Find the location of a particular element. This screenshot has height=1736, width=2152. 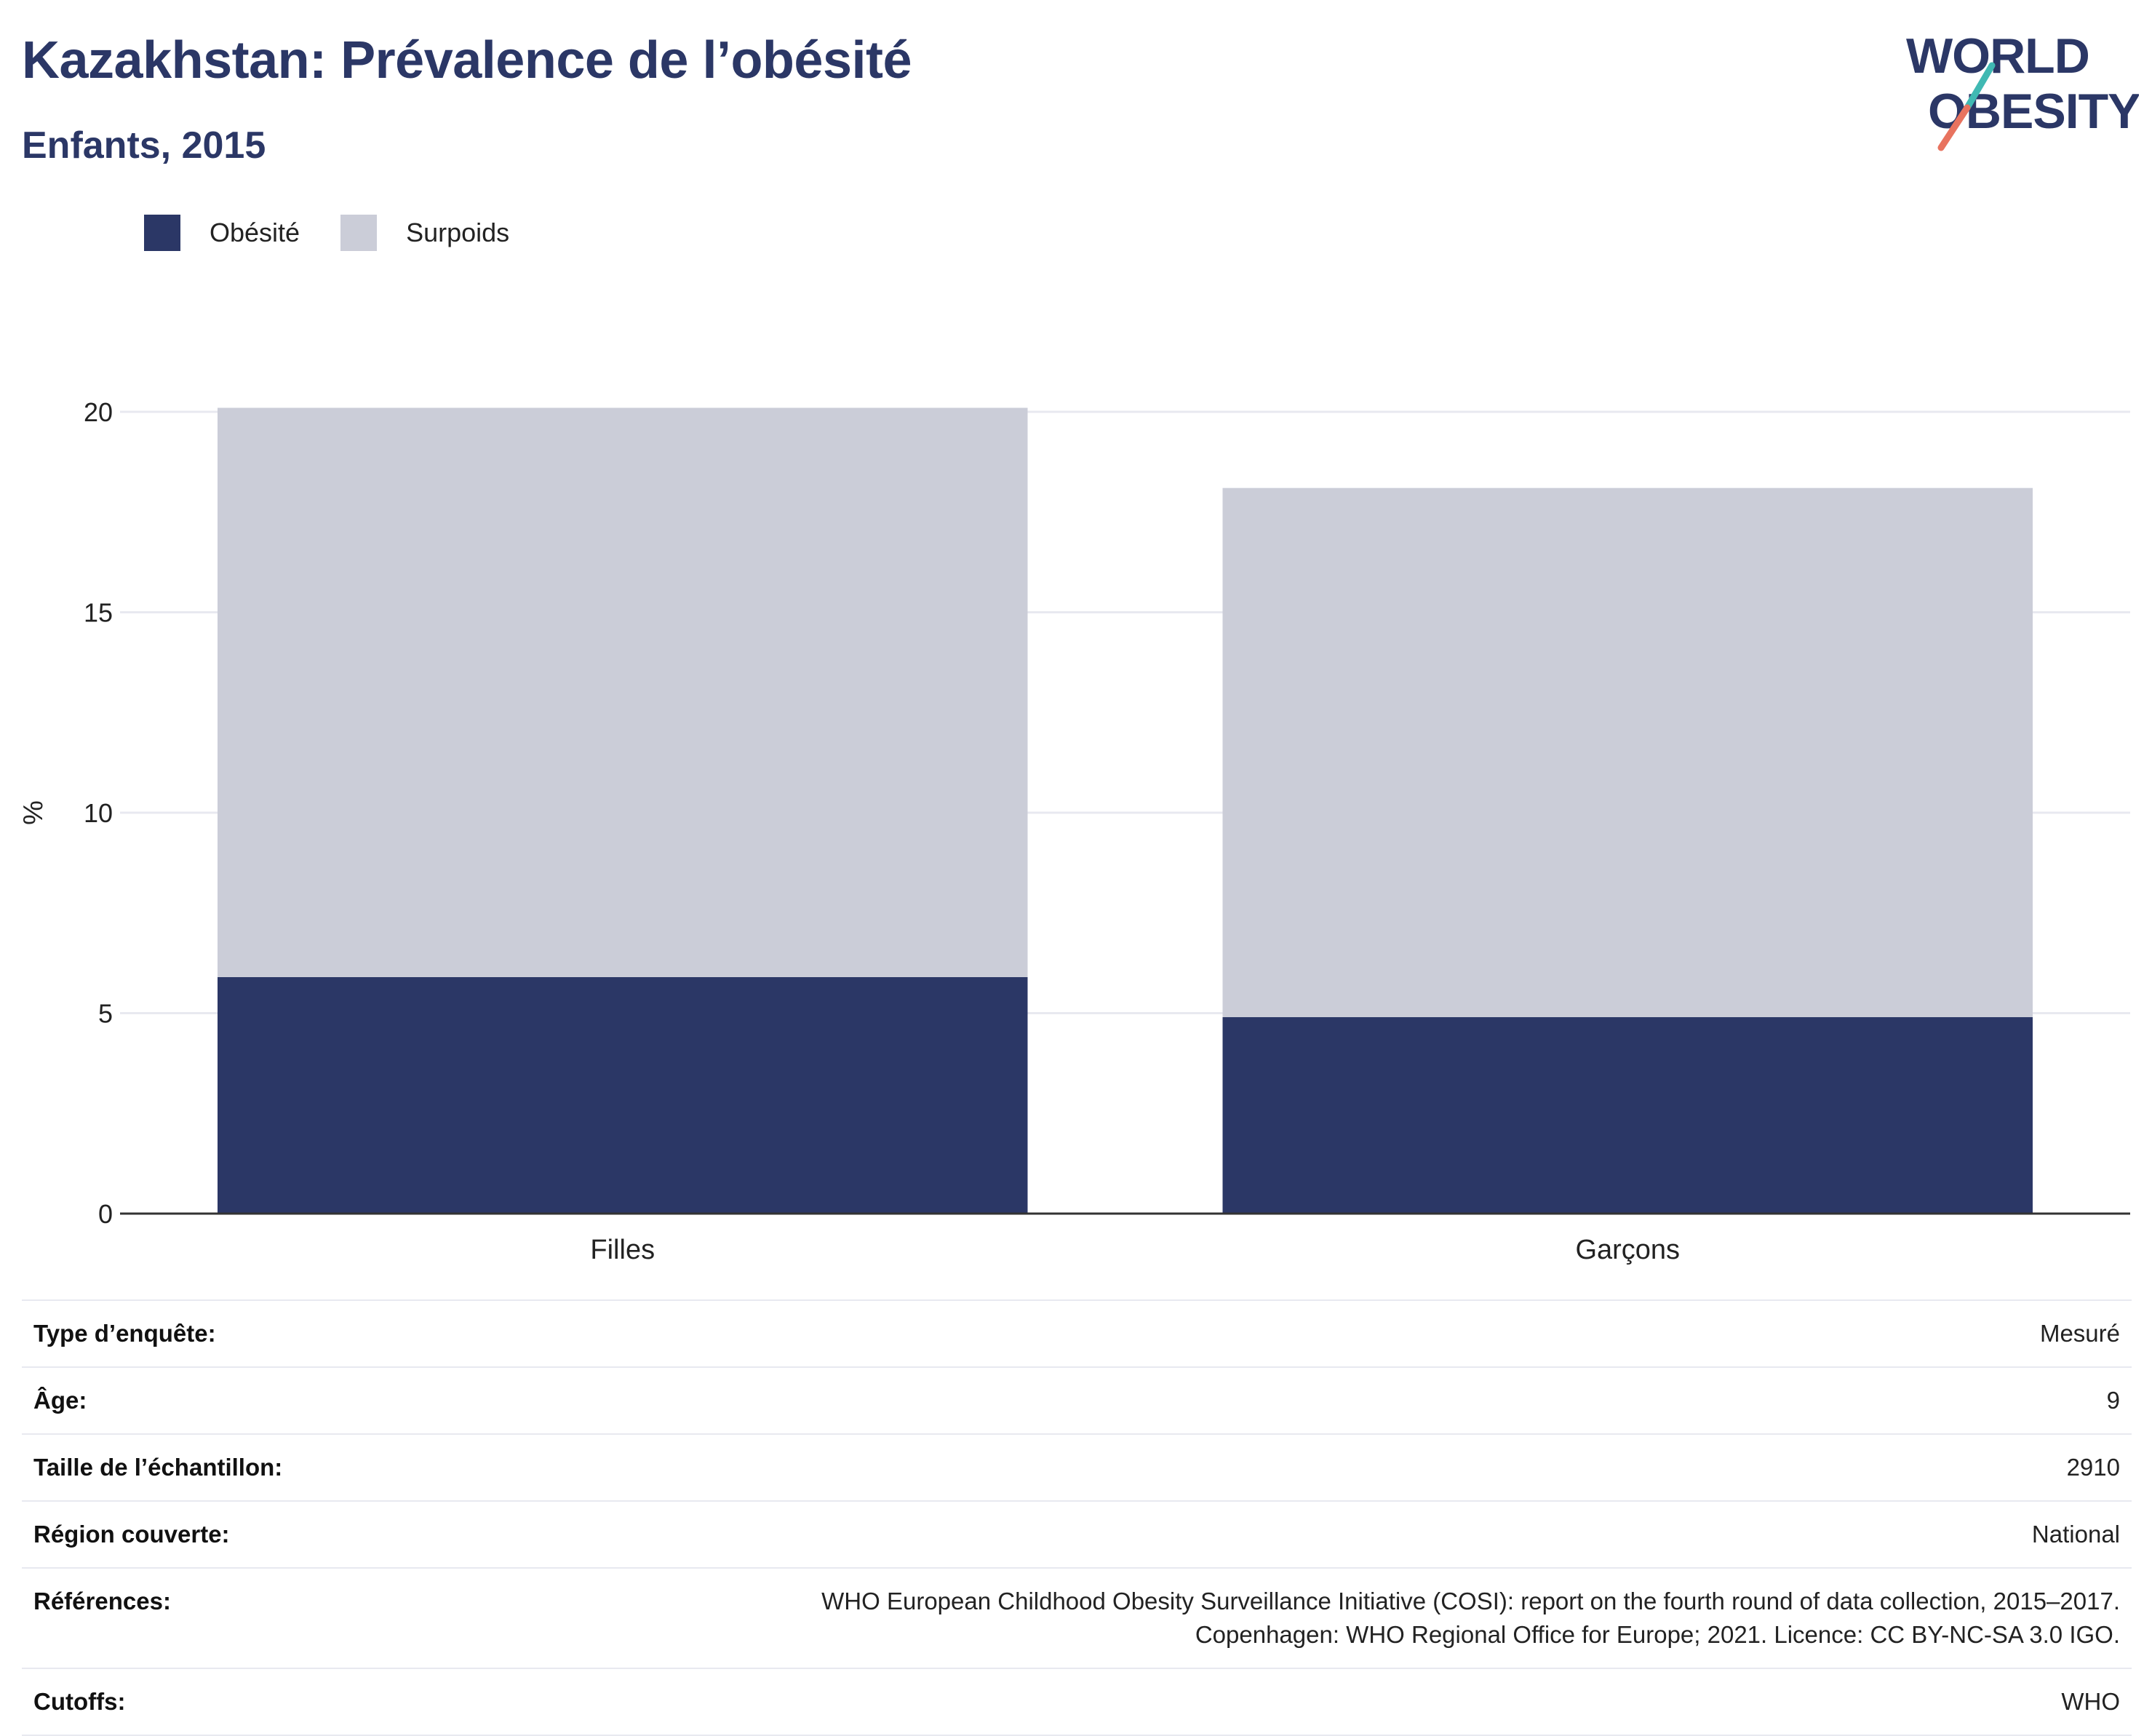

legend-item-obesity: Obésité is located at coordinates (222, 233).